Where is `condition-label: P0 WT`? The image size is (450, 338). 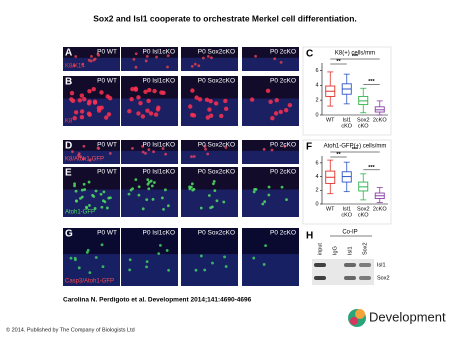 condition-label: P0 WT is located at coordinates (107, 81).